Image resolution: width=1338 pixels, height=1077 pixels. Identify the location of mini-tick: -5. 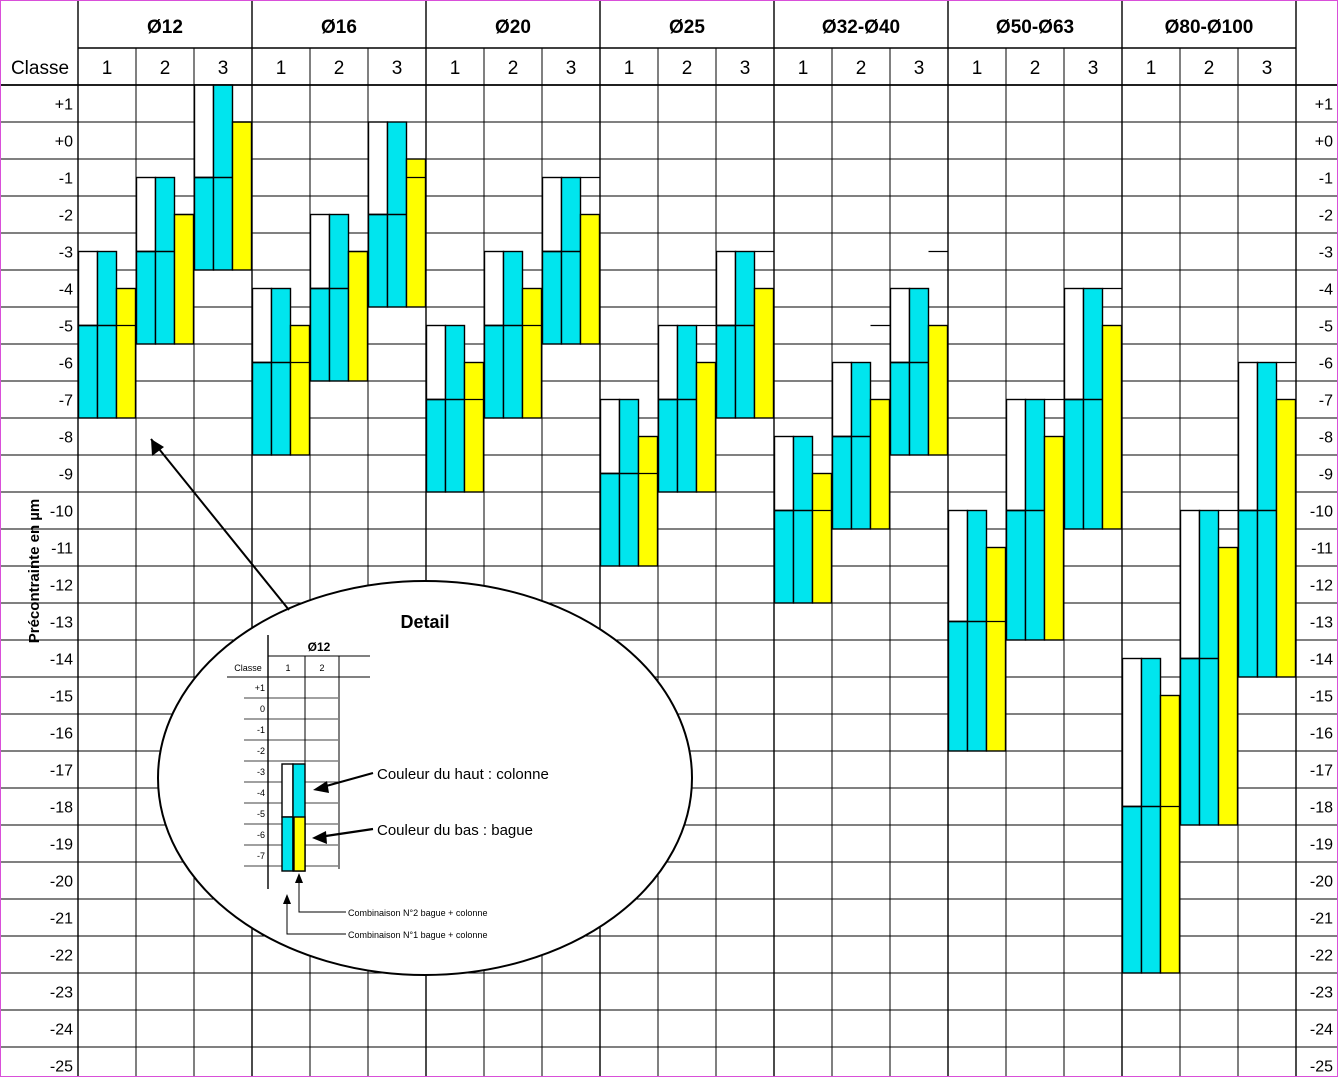
(261, 814).